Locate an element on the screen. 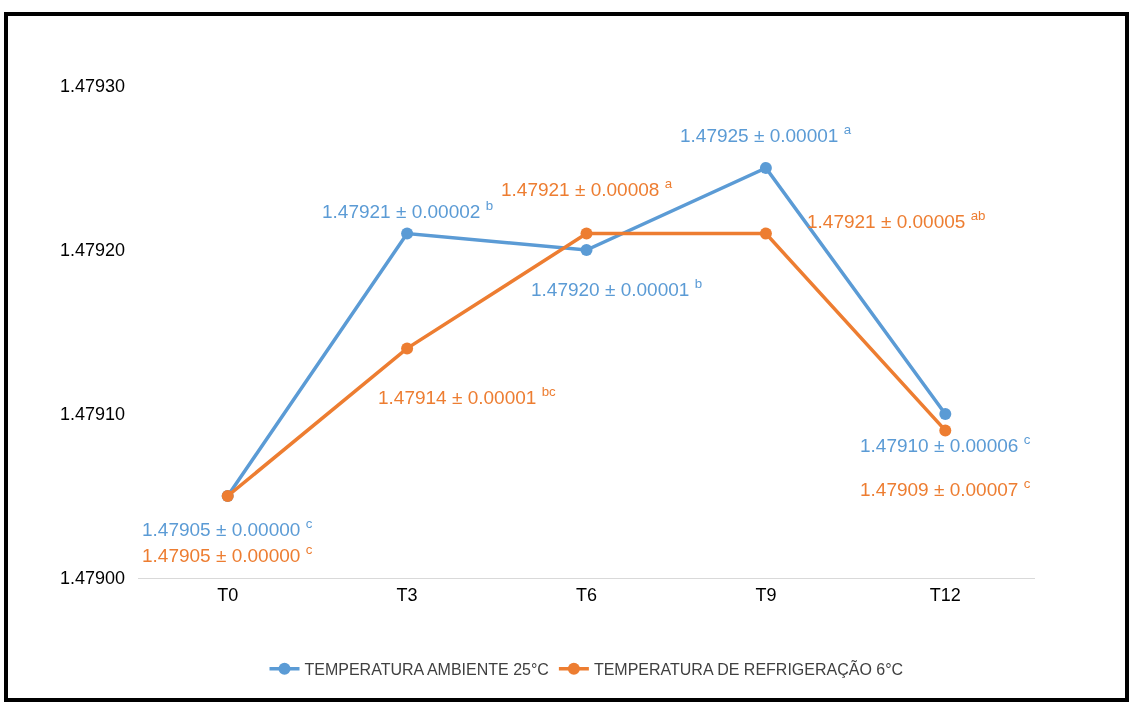  x-tick-label: T0 is located at coordinates (228, 594).